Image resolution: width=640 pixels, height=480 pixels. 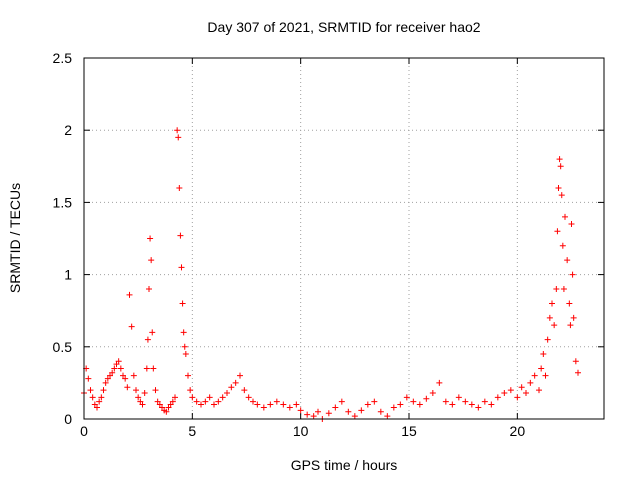 I want to click on x-tick-label: 20, so click(x=518, y=431).